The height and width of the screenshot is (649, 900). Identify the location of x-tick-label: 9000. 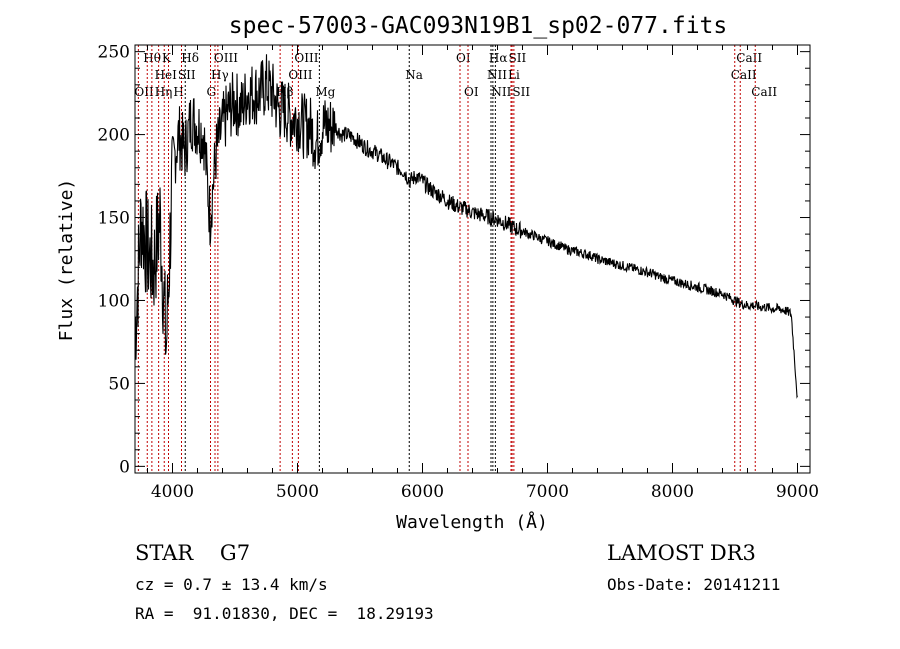
(797, 492).